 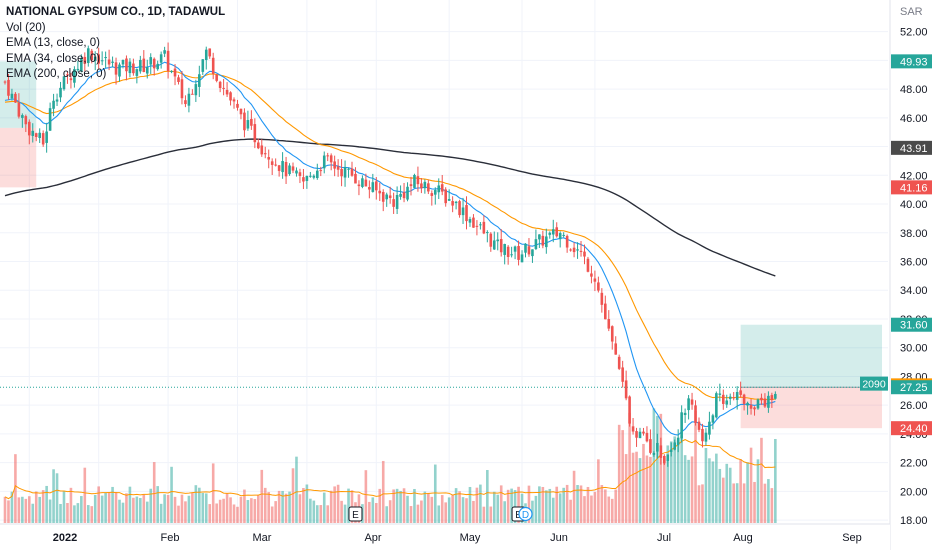 I want to click on long-position-tool, so click(x=18, y=124).